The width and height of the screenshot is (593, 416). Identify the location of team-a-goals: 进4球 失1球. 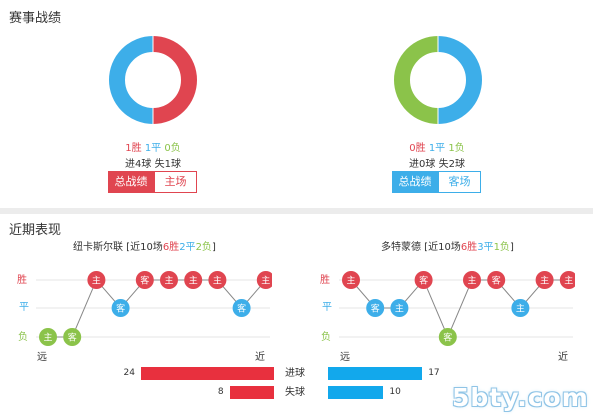
(153, 164).